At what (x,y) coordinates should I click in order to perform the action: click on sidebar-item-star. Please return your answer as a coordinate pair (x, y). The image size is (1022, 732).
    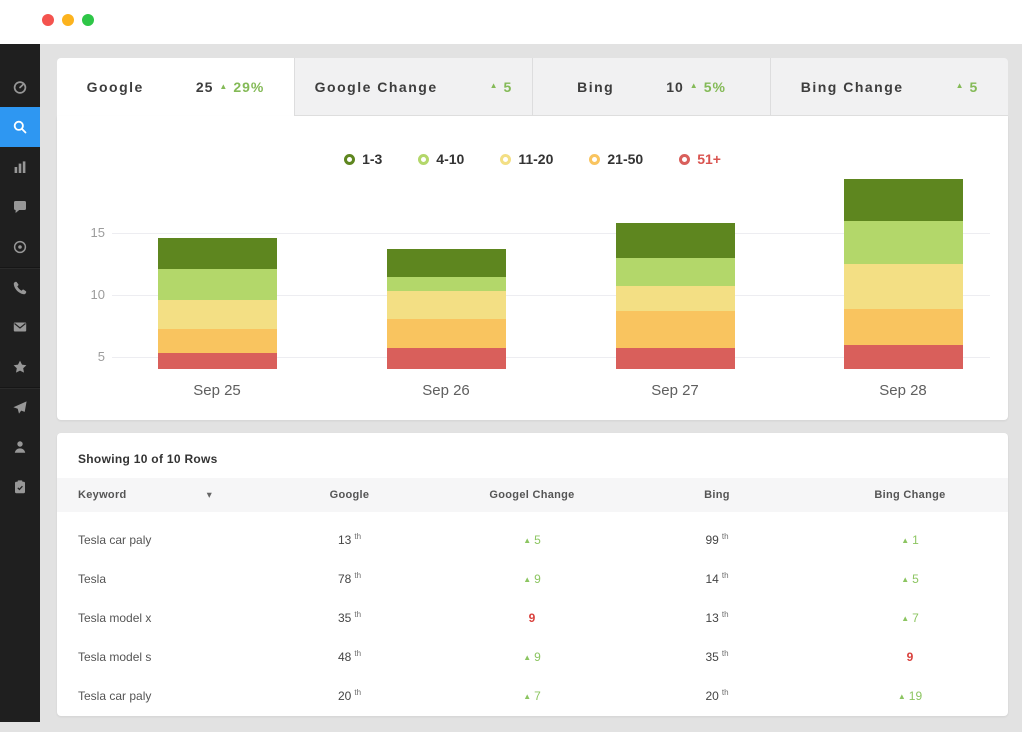
    Looking at the image, I should click on (20, 367).